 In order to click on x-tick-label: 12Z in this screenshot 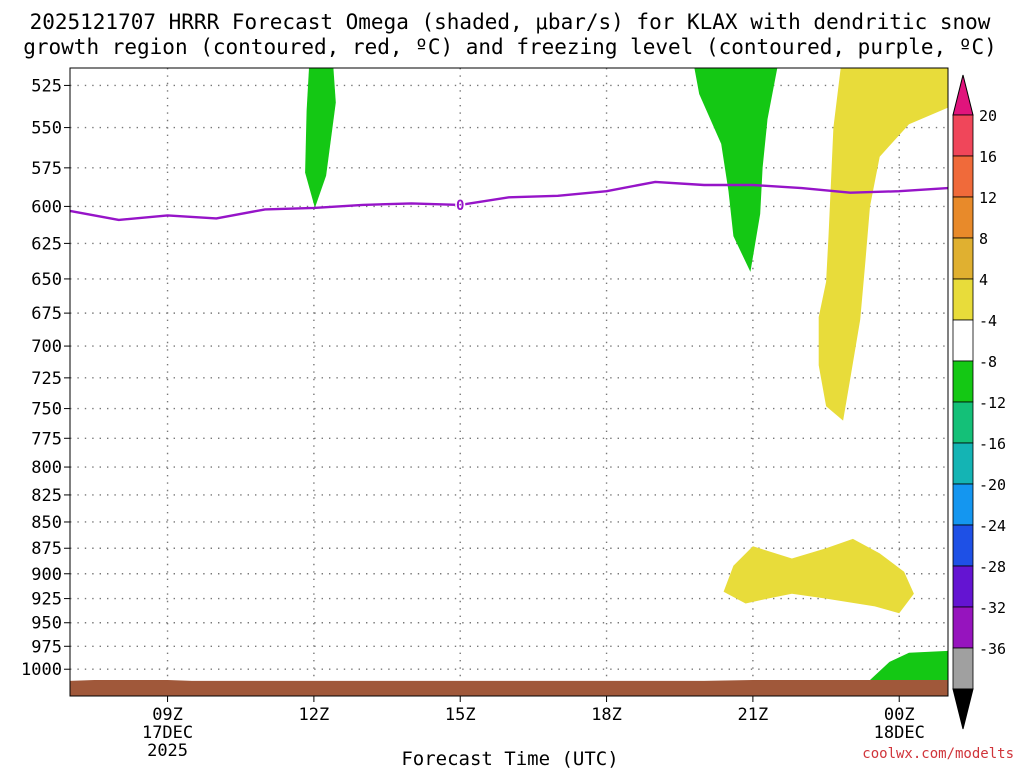, I will do `click(314, 715)`.